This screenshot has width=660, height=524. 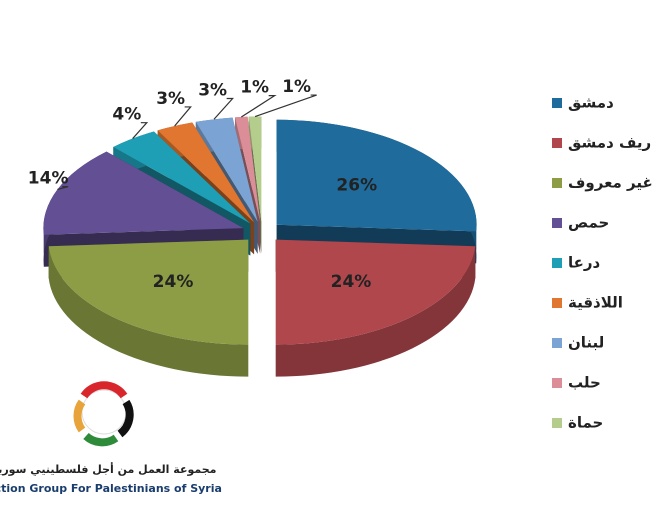 I want to click on legend-label: غير معروف, so click(x=610, y=183).